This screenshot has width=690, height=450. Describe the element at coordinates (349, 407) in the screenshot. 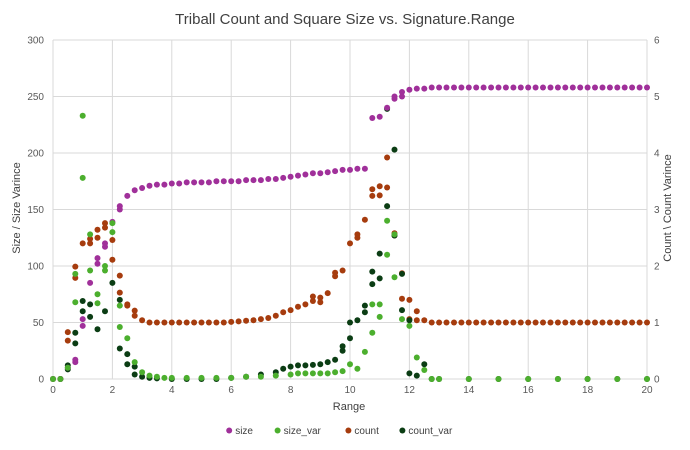

I see `x-axis-title: Range` at that location.